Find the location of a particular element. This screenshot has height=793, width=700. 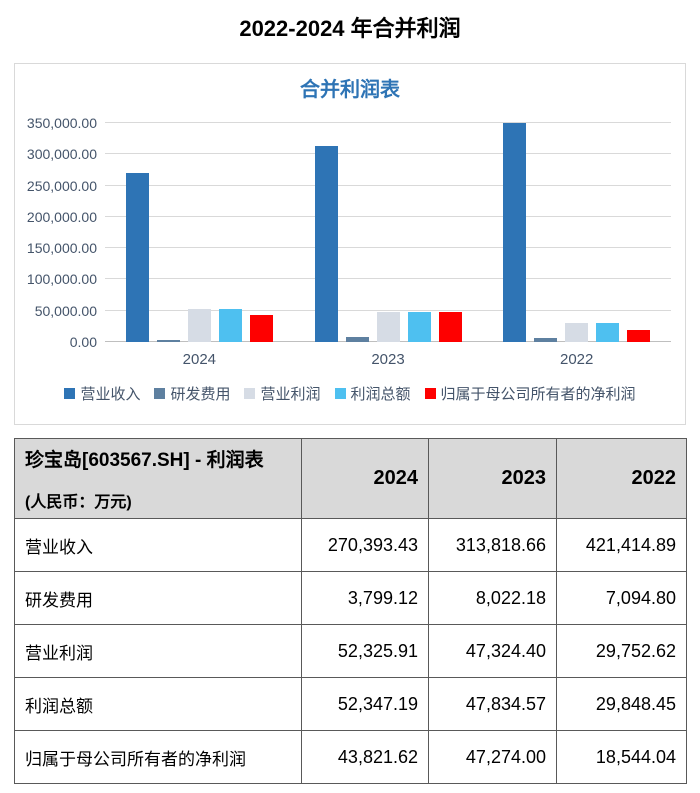

chart-legend: 营业收入 研发费用 营业利润 利润总额 归属于母公司所有者的净利润 is located at coordinates (350, 393).